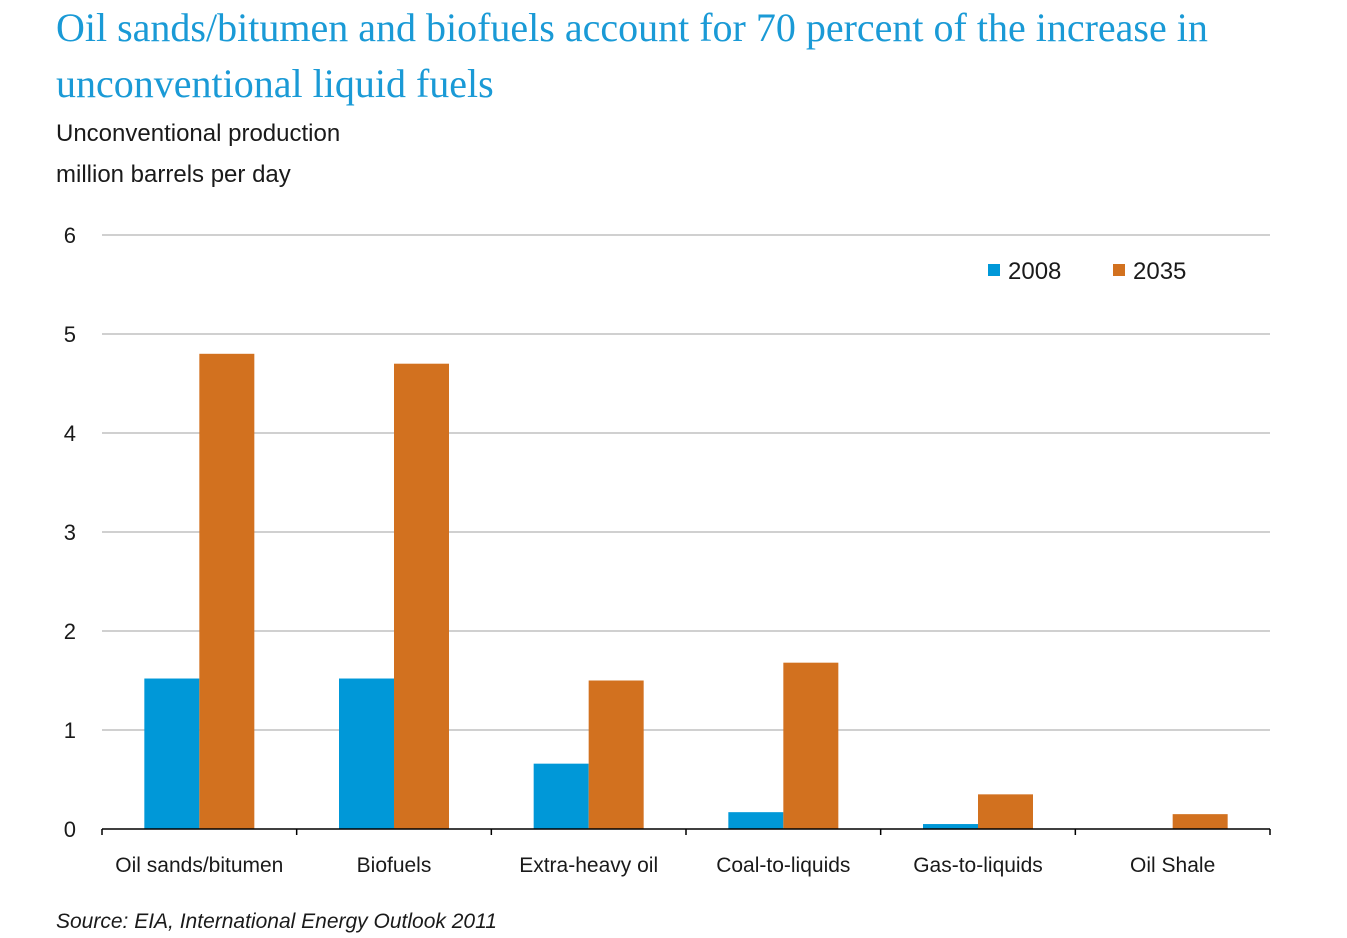  I want to click on y-tick-label: 6, so click(70, 235).